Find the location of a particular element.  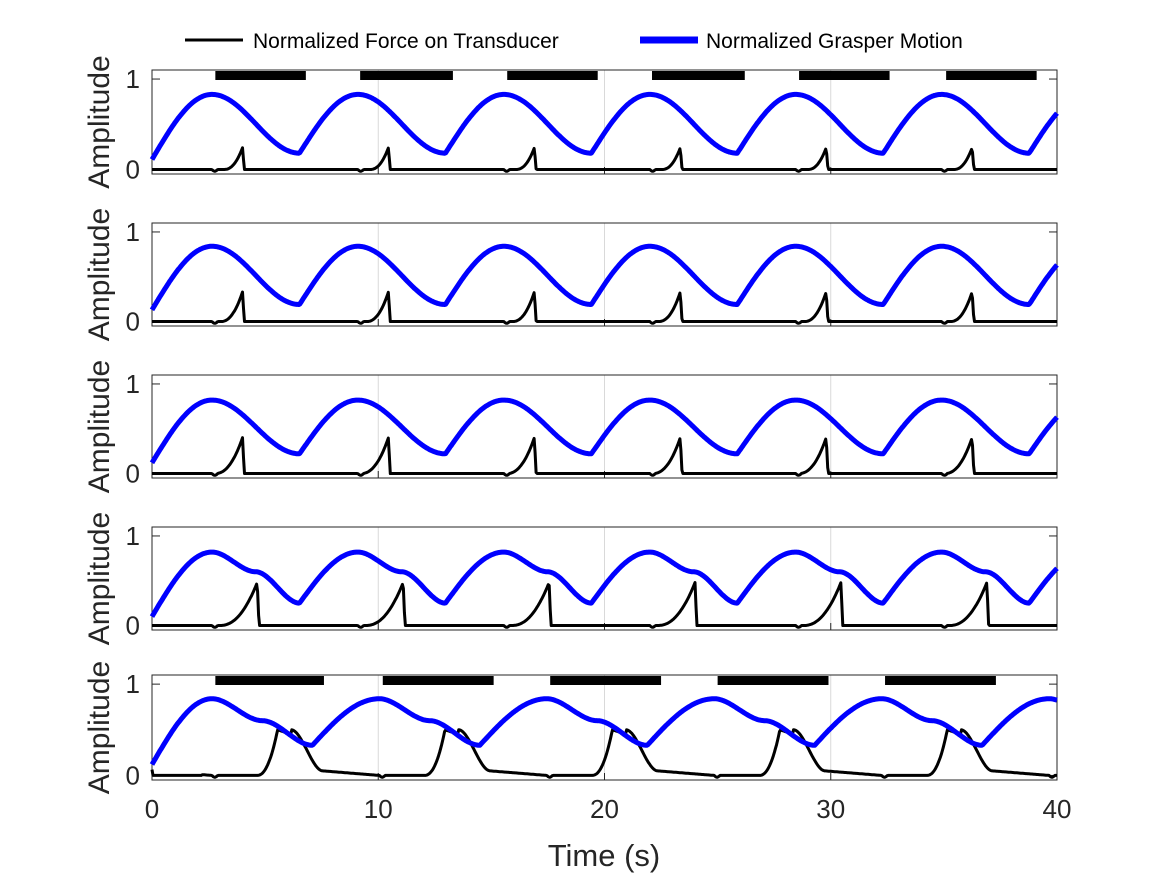

legend-motion-label: Normalized Grasper Motion is located at coordinates (834, 41).